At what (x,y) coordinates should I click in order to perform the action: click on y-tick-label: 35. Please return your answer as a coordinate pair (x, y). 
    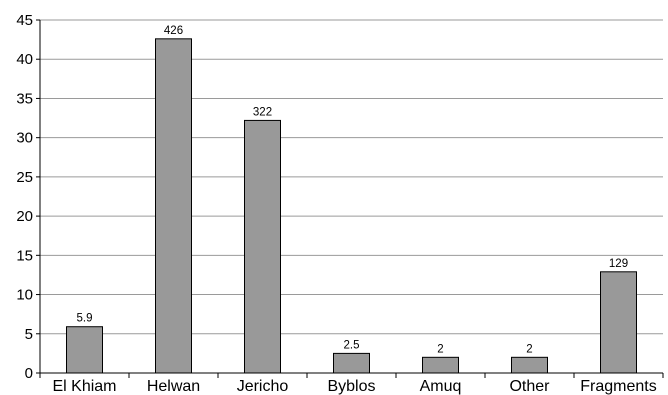
    Looking at the image, I should click on (24, 98).